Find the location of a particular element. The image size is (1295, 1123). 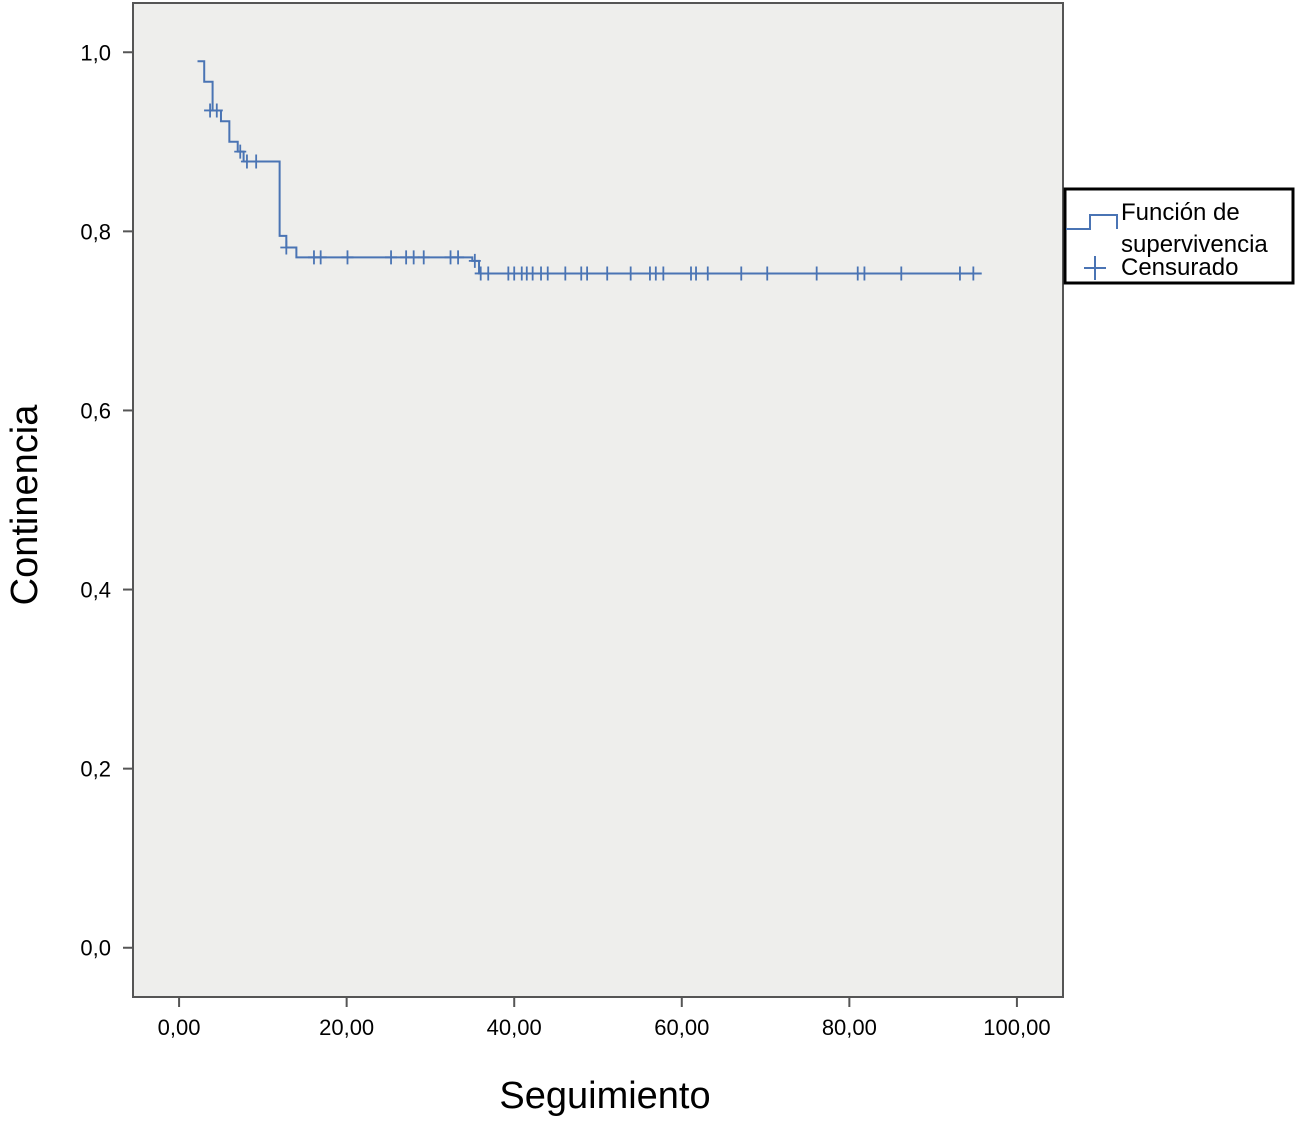

x-tick-label: 60,00 is located at coordinates (681, 1027).